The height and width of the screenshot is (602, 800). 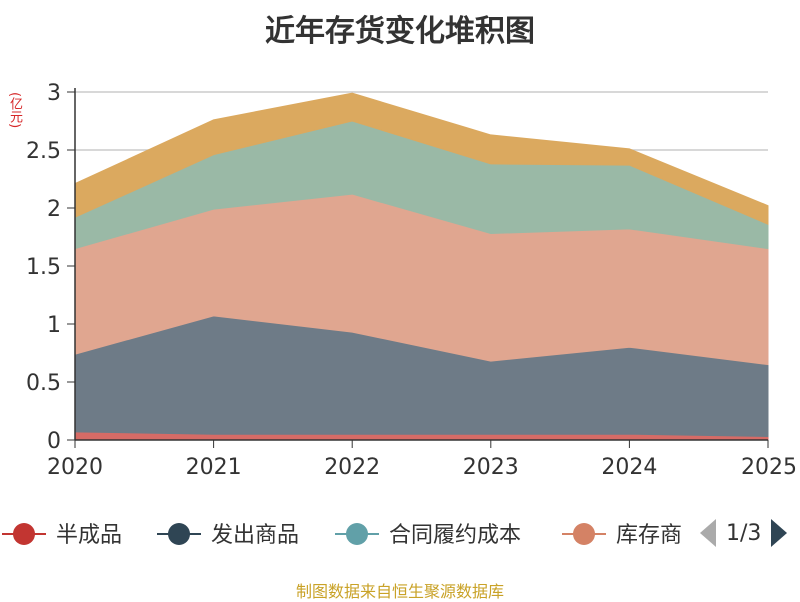 I want to click on legend-item-semi-finished: 半成品, so click(x=61, y=533).